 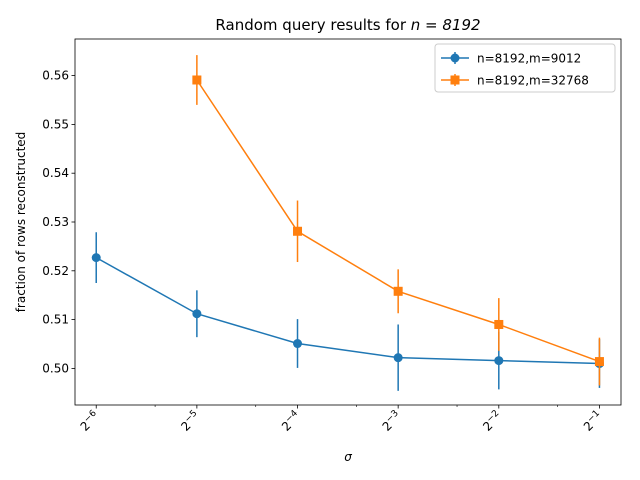 What do you see at coordinates (529, 59) in the screenshot?
I see `legend-label: n=8192,m=9012` at bounding box center [529, 59].